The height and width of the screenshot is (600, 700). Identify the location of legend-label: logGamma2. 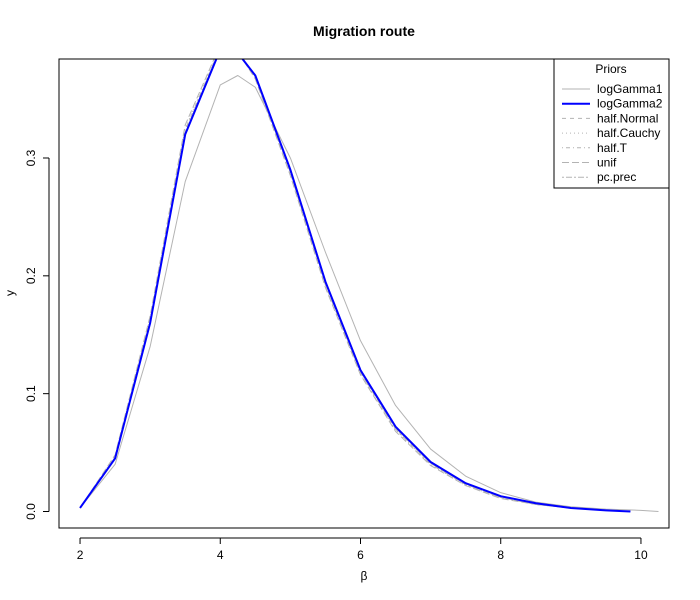
(630, 104).